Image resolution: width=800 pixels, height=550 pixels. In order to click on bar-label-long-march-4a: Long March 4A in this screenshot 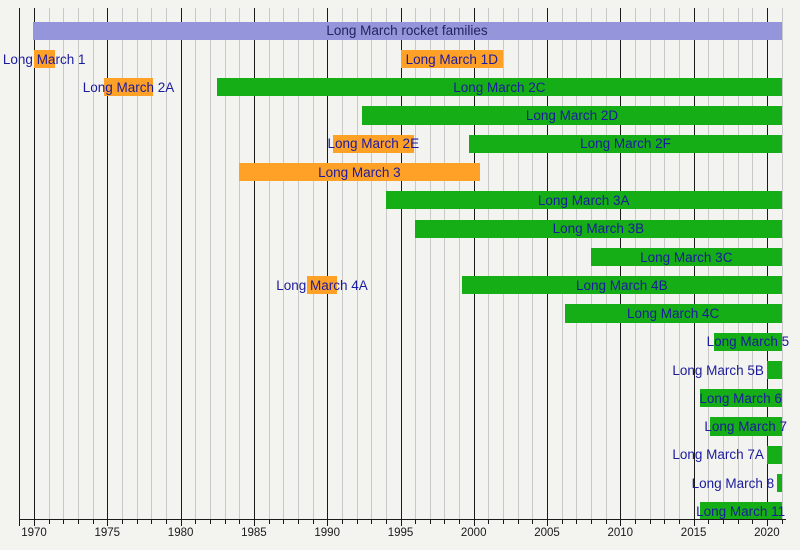, I will do `click(322, 285)`.